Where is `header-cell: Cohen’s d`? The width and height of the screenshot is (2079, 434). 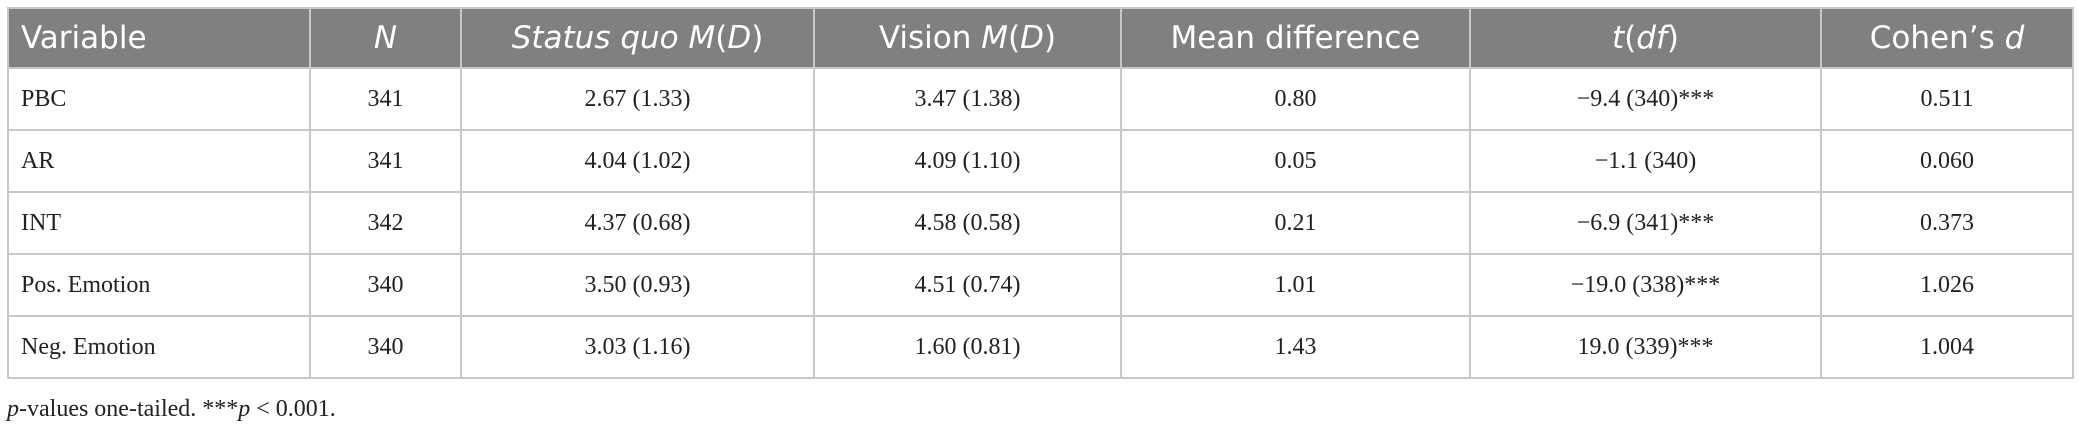
header-cell: Cohen’s d is located at coordinates (1947, 38).